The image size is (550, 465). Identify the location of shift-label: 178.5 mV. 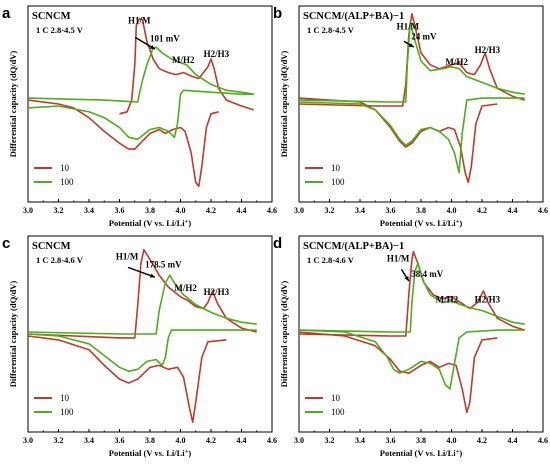
(163, 264).